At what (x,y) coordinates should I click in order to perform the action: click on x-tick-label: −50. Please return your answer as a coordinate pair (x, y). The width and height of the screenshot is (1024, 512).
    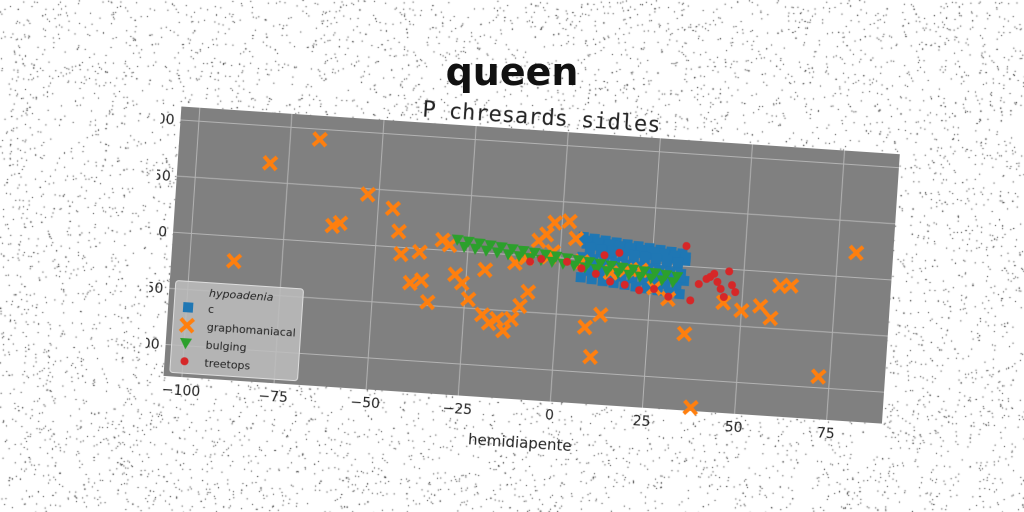
    Looking at the image, I should click on (365, 403).